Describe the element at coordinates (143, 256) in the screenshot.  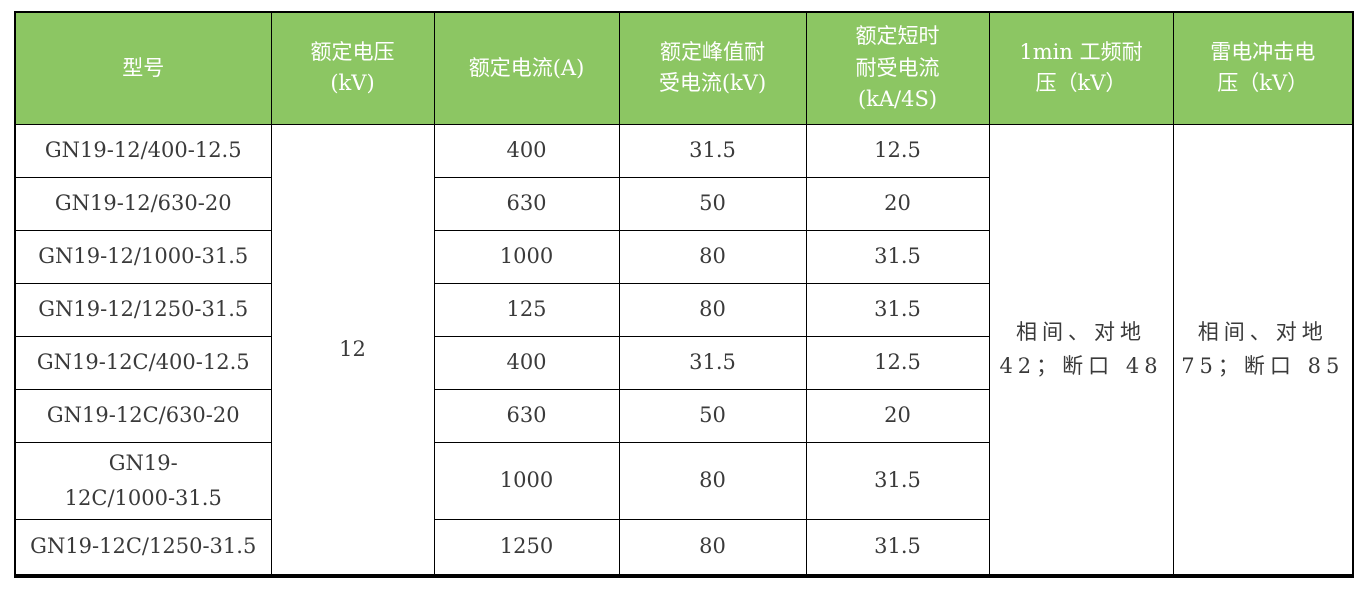
I see `cell-model: GN19-12/1000-31.5` at that location.